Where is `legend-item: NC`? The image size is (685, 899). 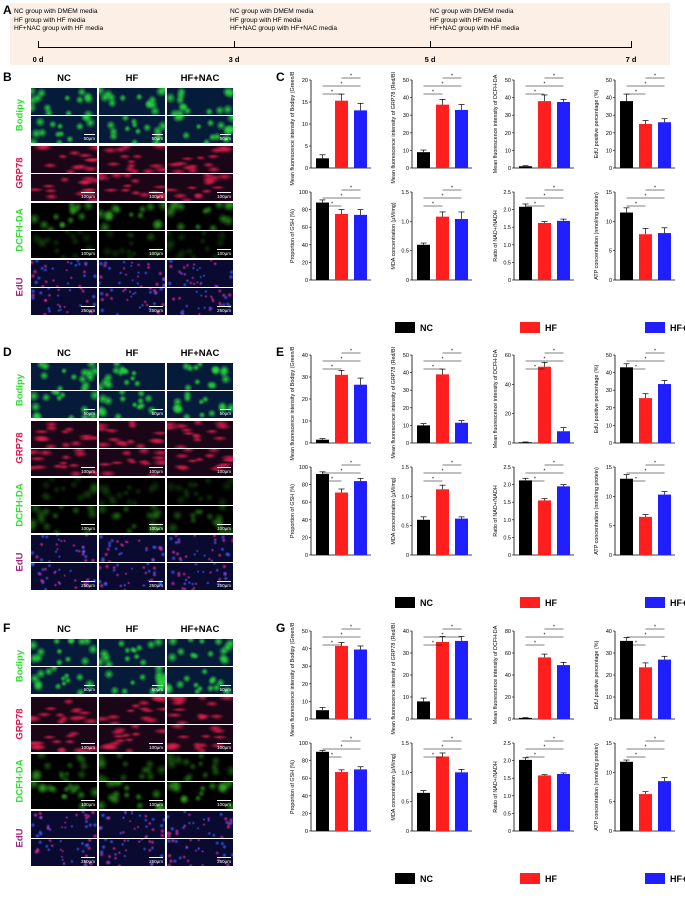 legend-item: NC is located at coordinates (414, 602).